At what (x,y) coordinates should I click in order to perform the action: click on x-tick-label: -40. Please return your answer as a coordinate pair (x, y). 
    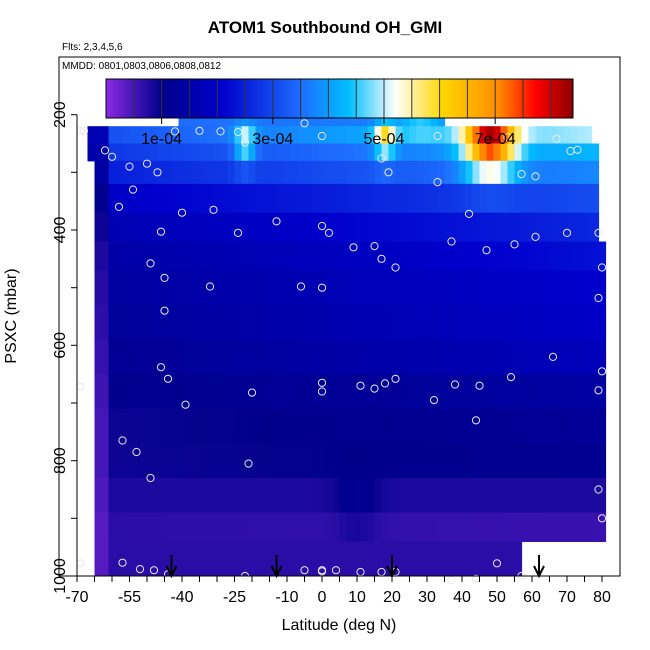
    Looking at the image, I should click on (181, 597).